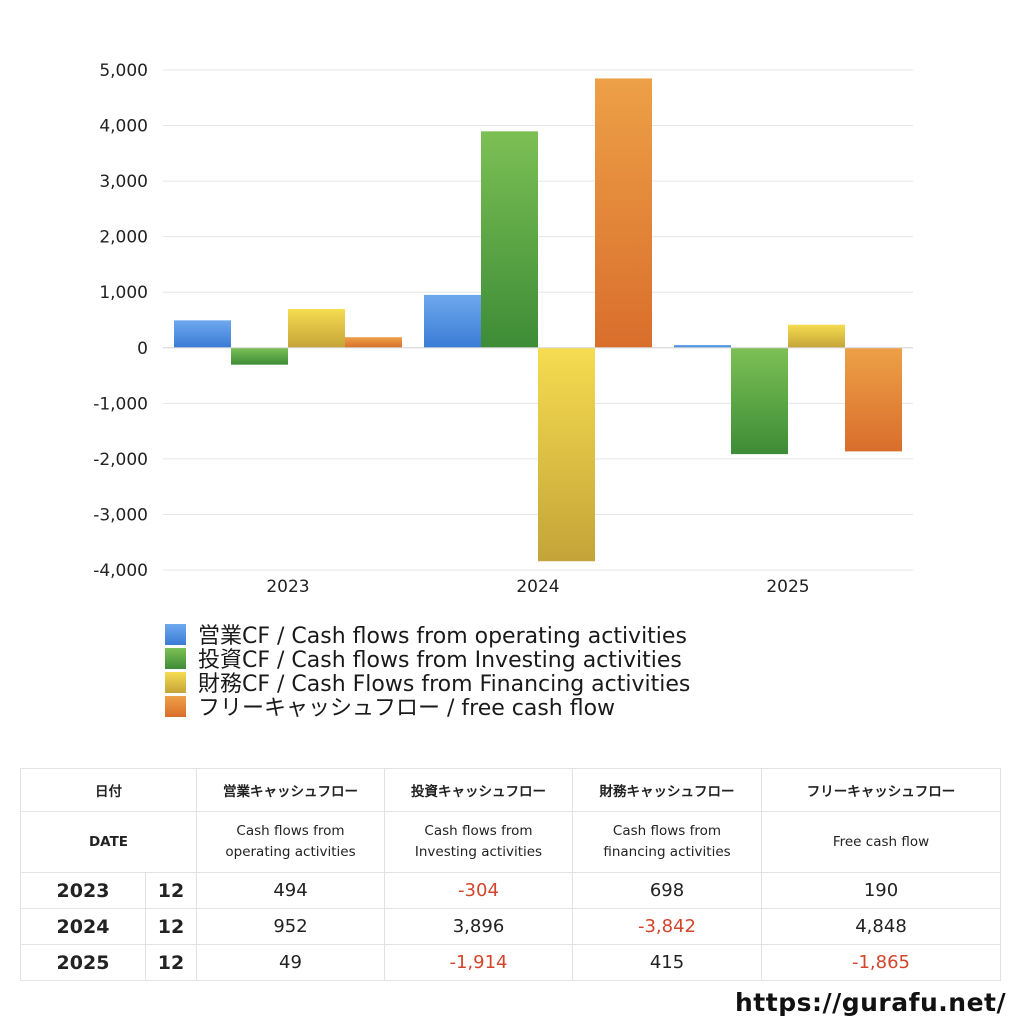  What do you see at coordinates (108, 842) in the screenshot?
I see `header-date-en: DATE` at bounding box center [108, 842].